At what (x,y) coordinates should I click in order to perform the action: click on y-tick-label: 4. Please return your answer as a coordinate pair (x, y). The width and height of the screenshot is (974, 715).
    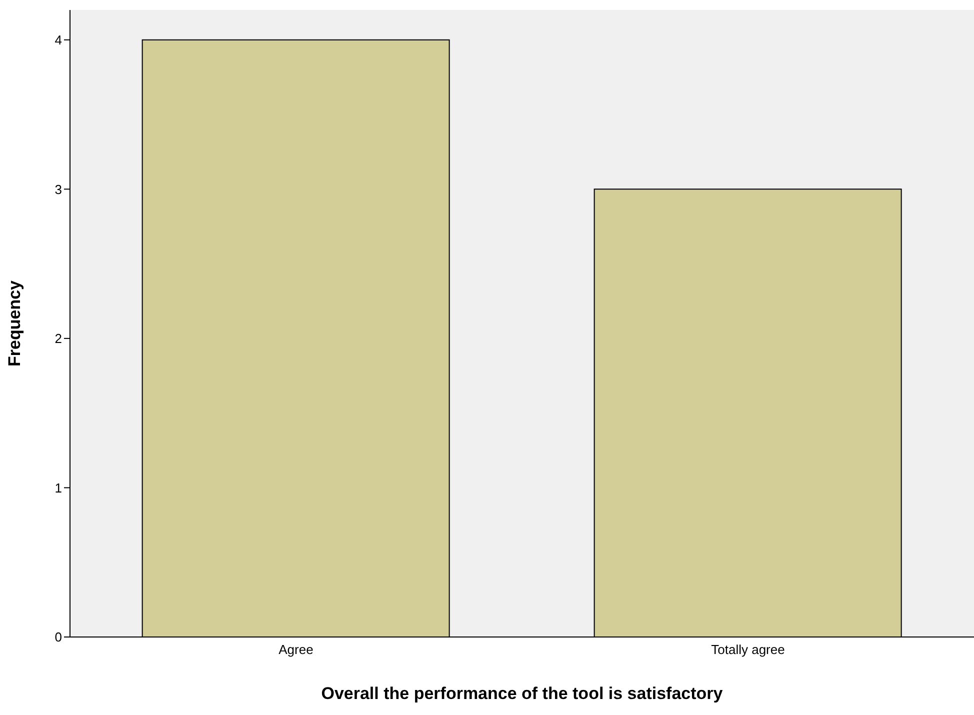
    Looking at the image, I should click on (58, 40).